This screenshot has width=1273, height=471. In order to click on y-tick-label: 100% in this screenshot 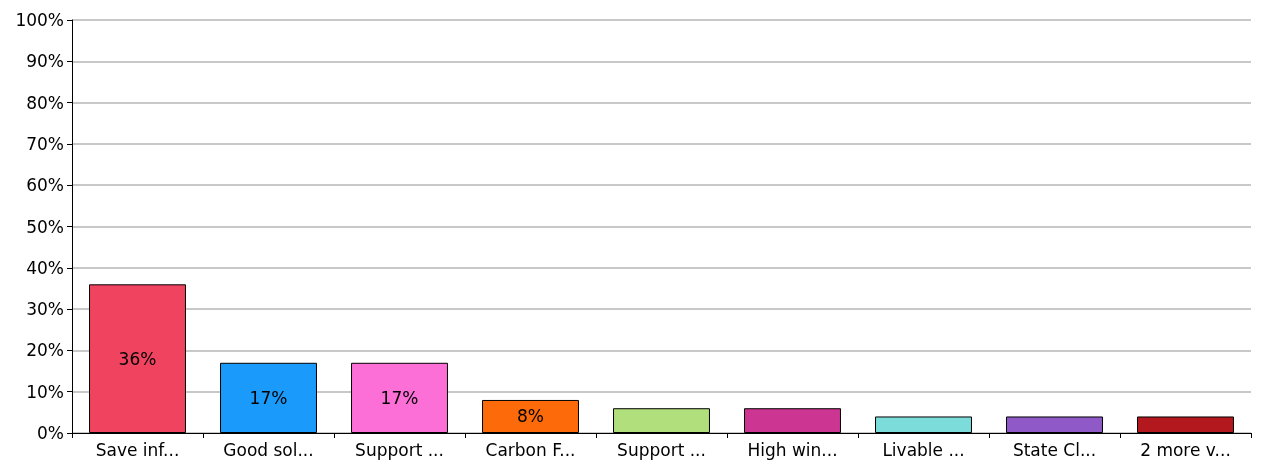, I will do `click(39, 20)`.